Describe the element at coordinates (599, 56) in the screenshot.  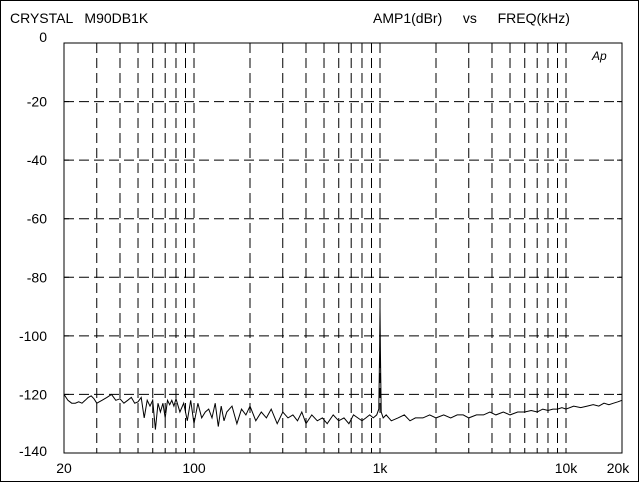
I see `ap-logo-icon: Ap` at that location.